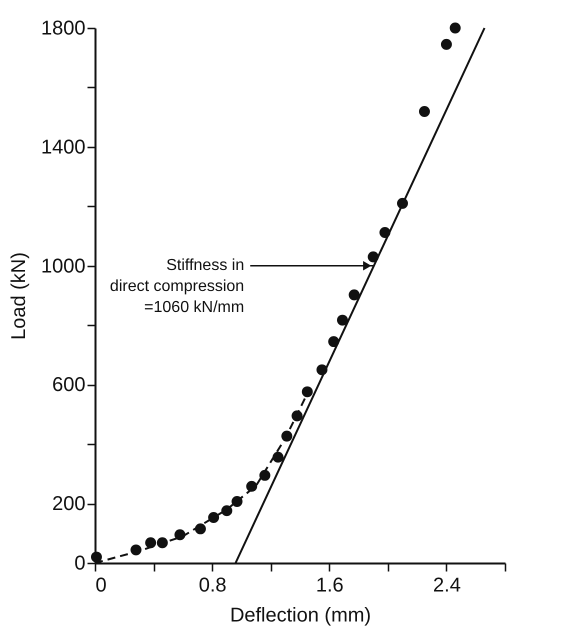 The image size is (561, 635). I want to click on y-tick-label: 0, so click(80, 563).